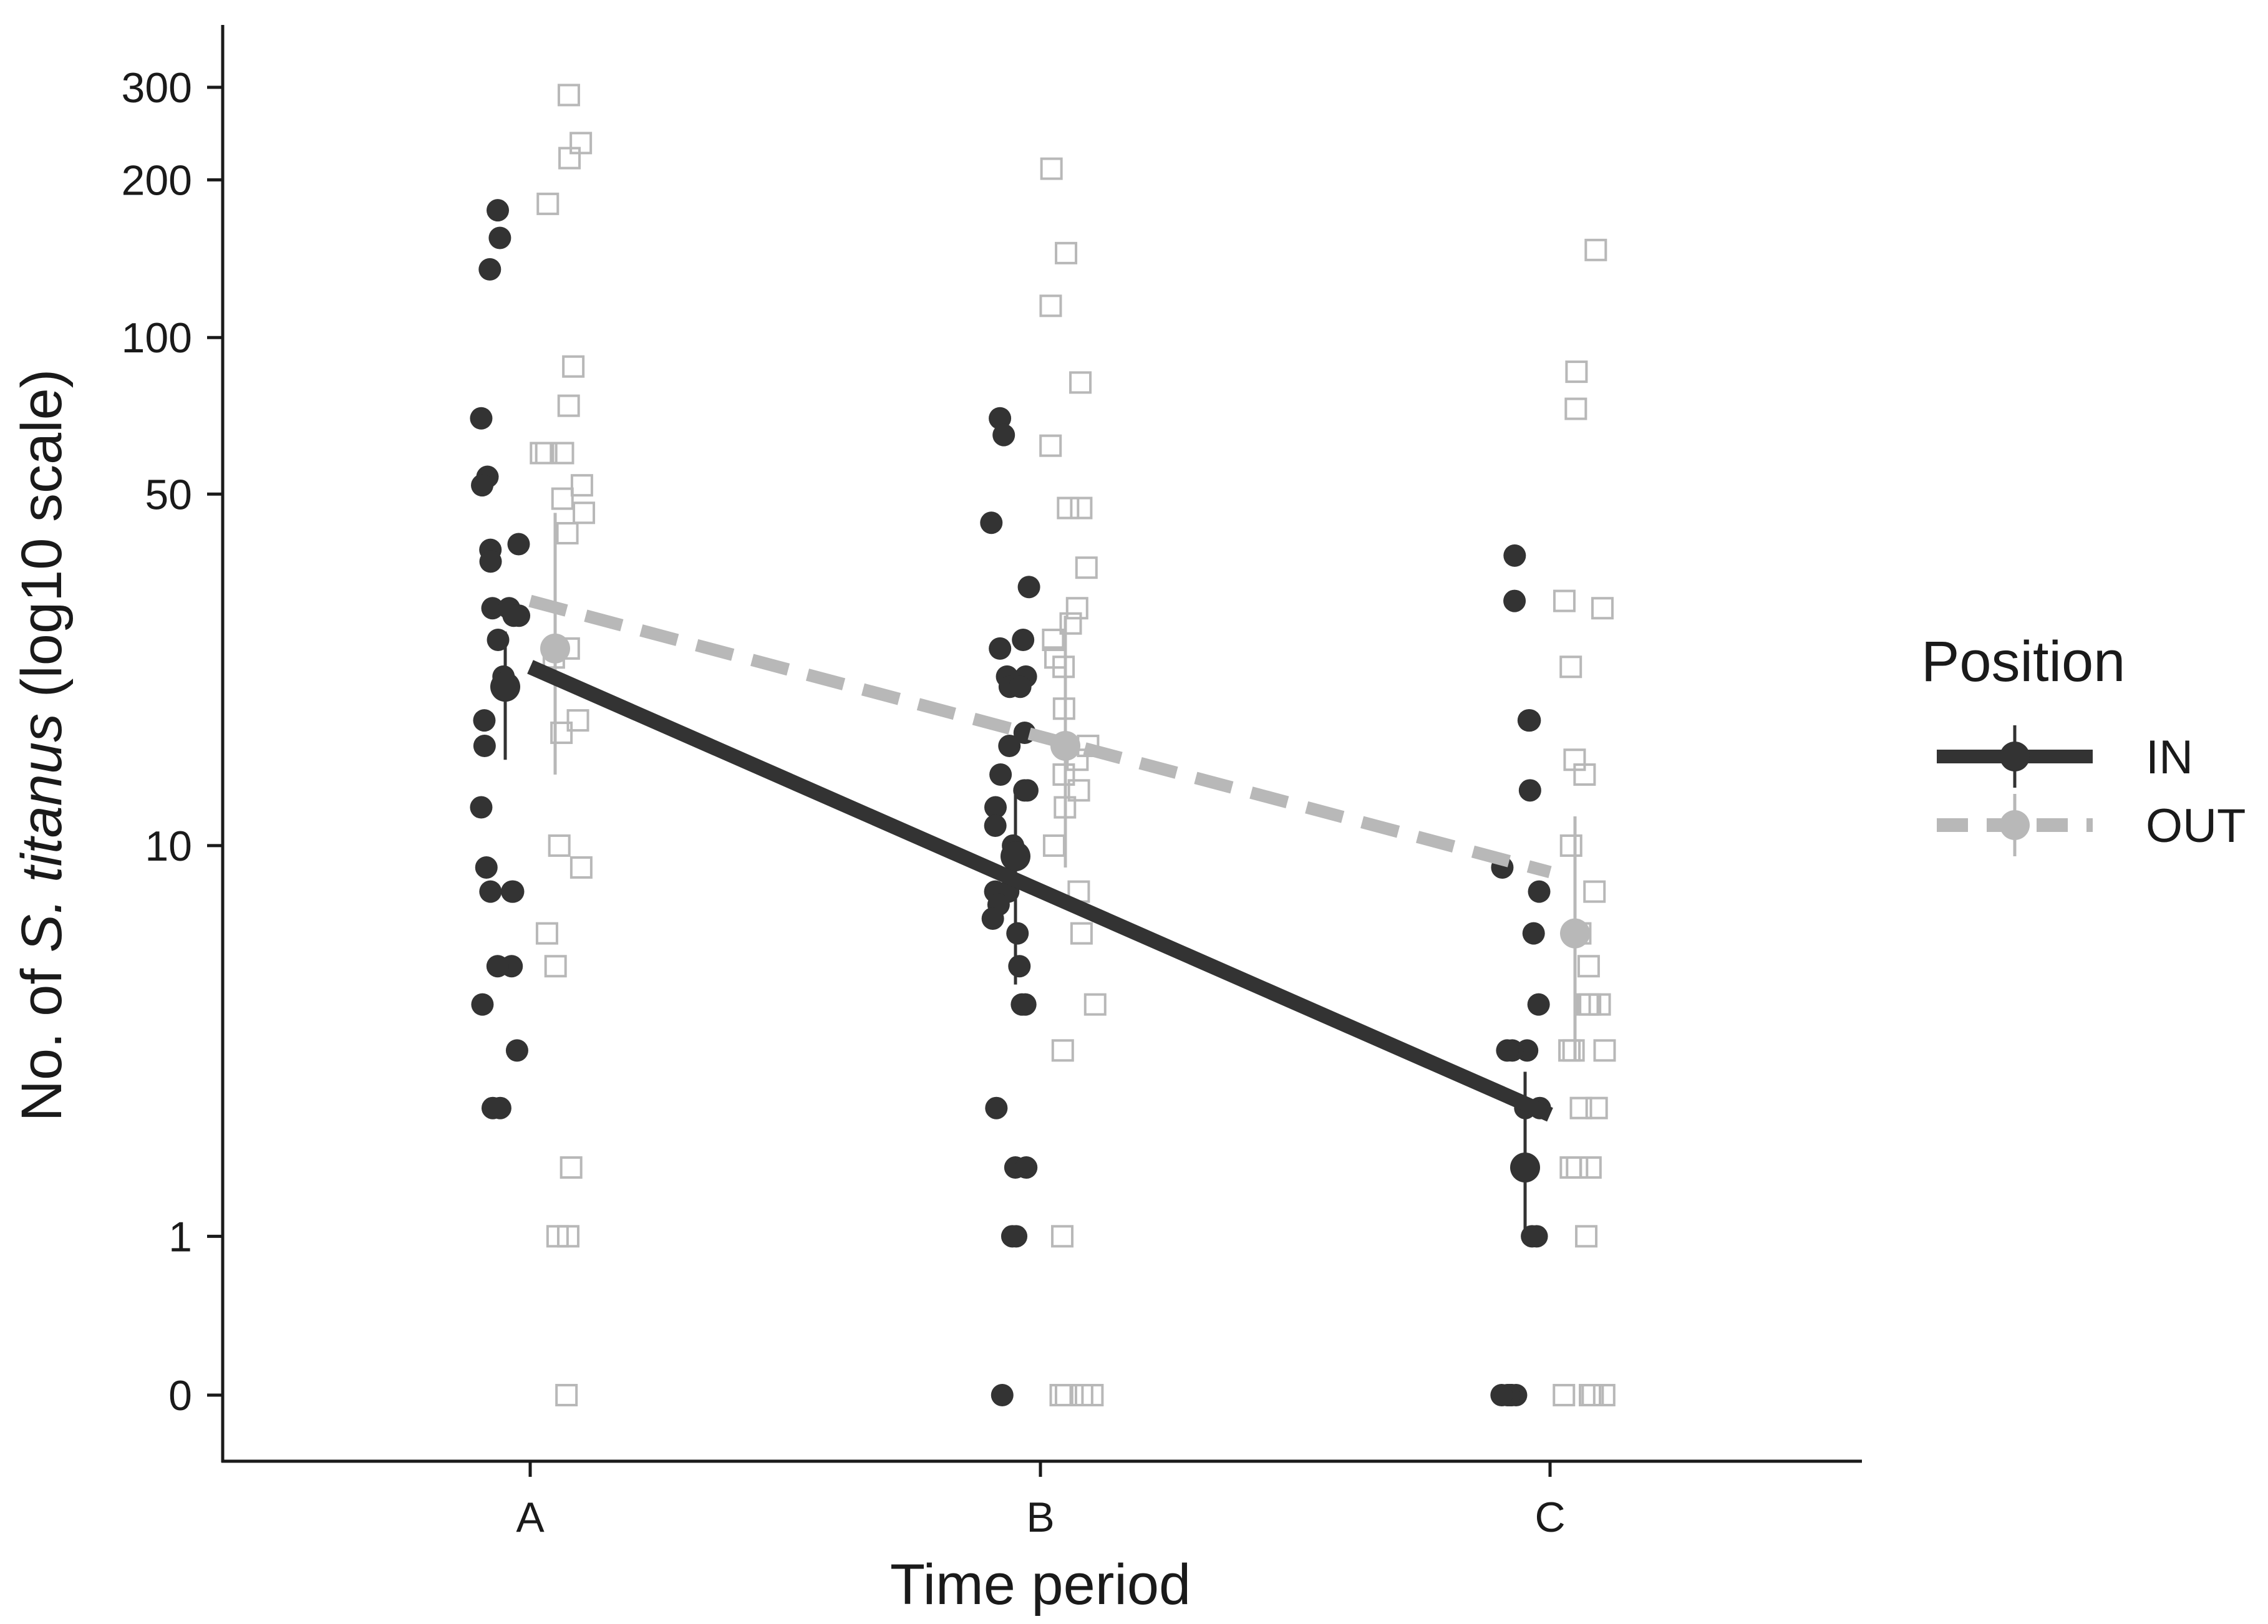  I want to click on y-axis-title-species: S. titanus, so click(42, 833).